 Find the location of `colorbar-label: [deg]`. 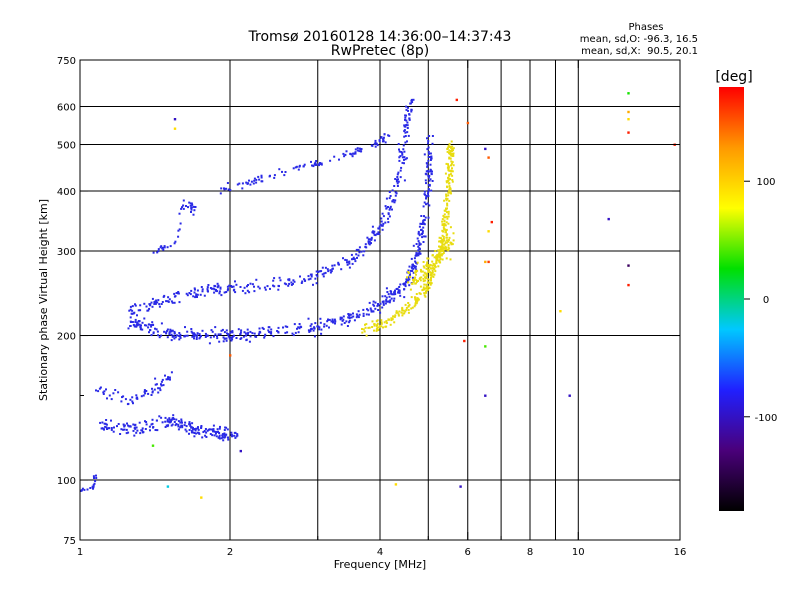

colorbar-label: [deg] is located at coordinates (733, 77).